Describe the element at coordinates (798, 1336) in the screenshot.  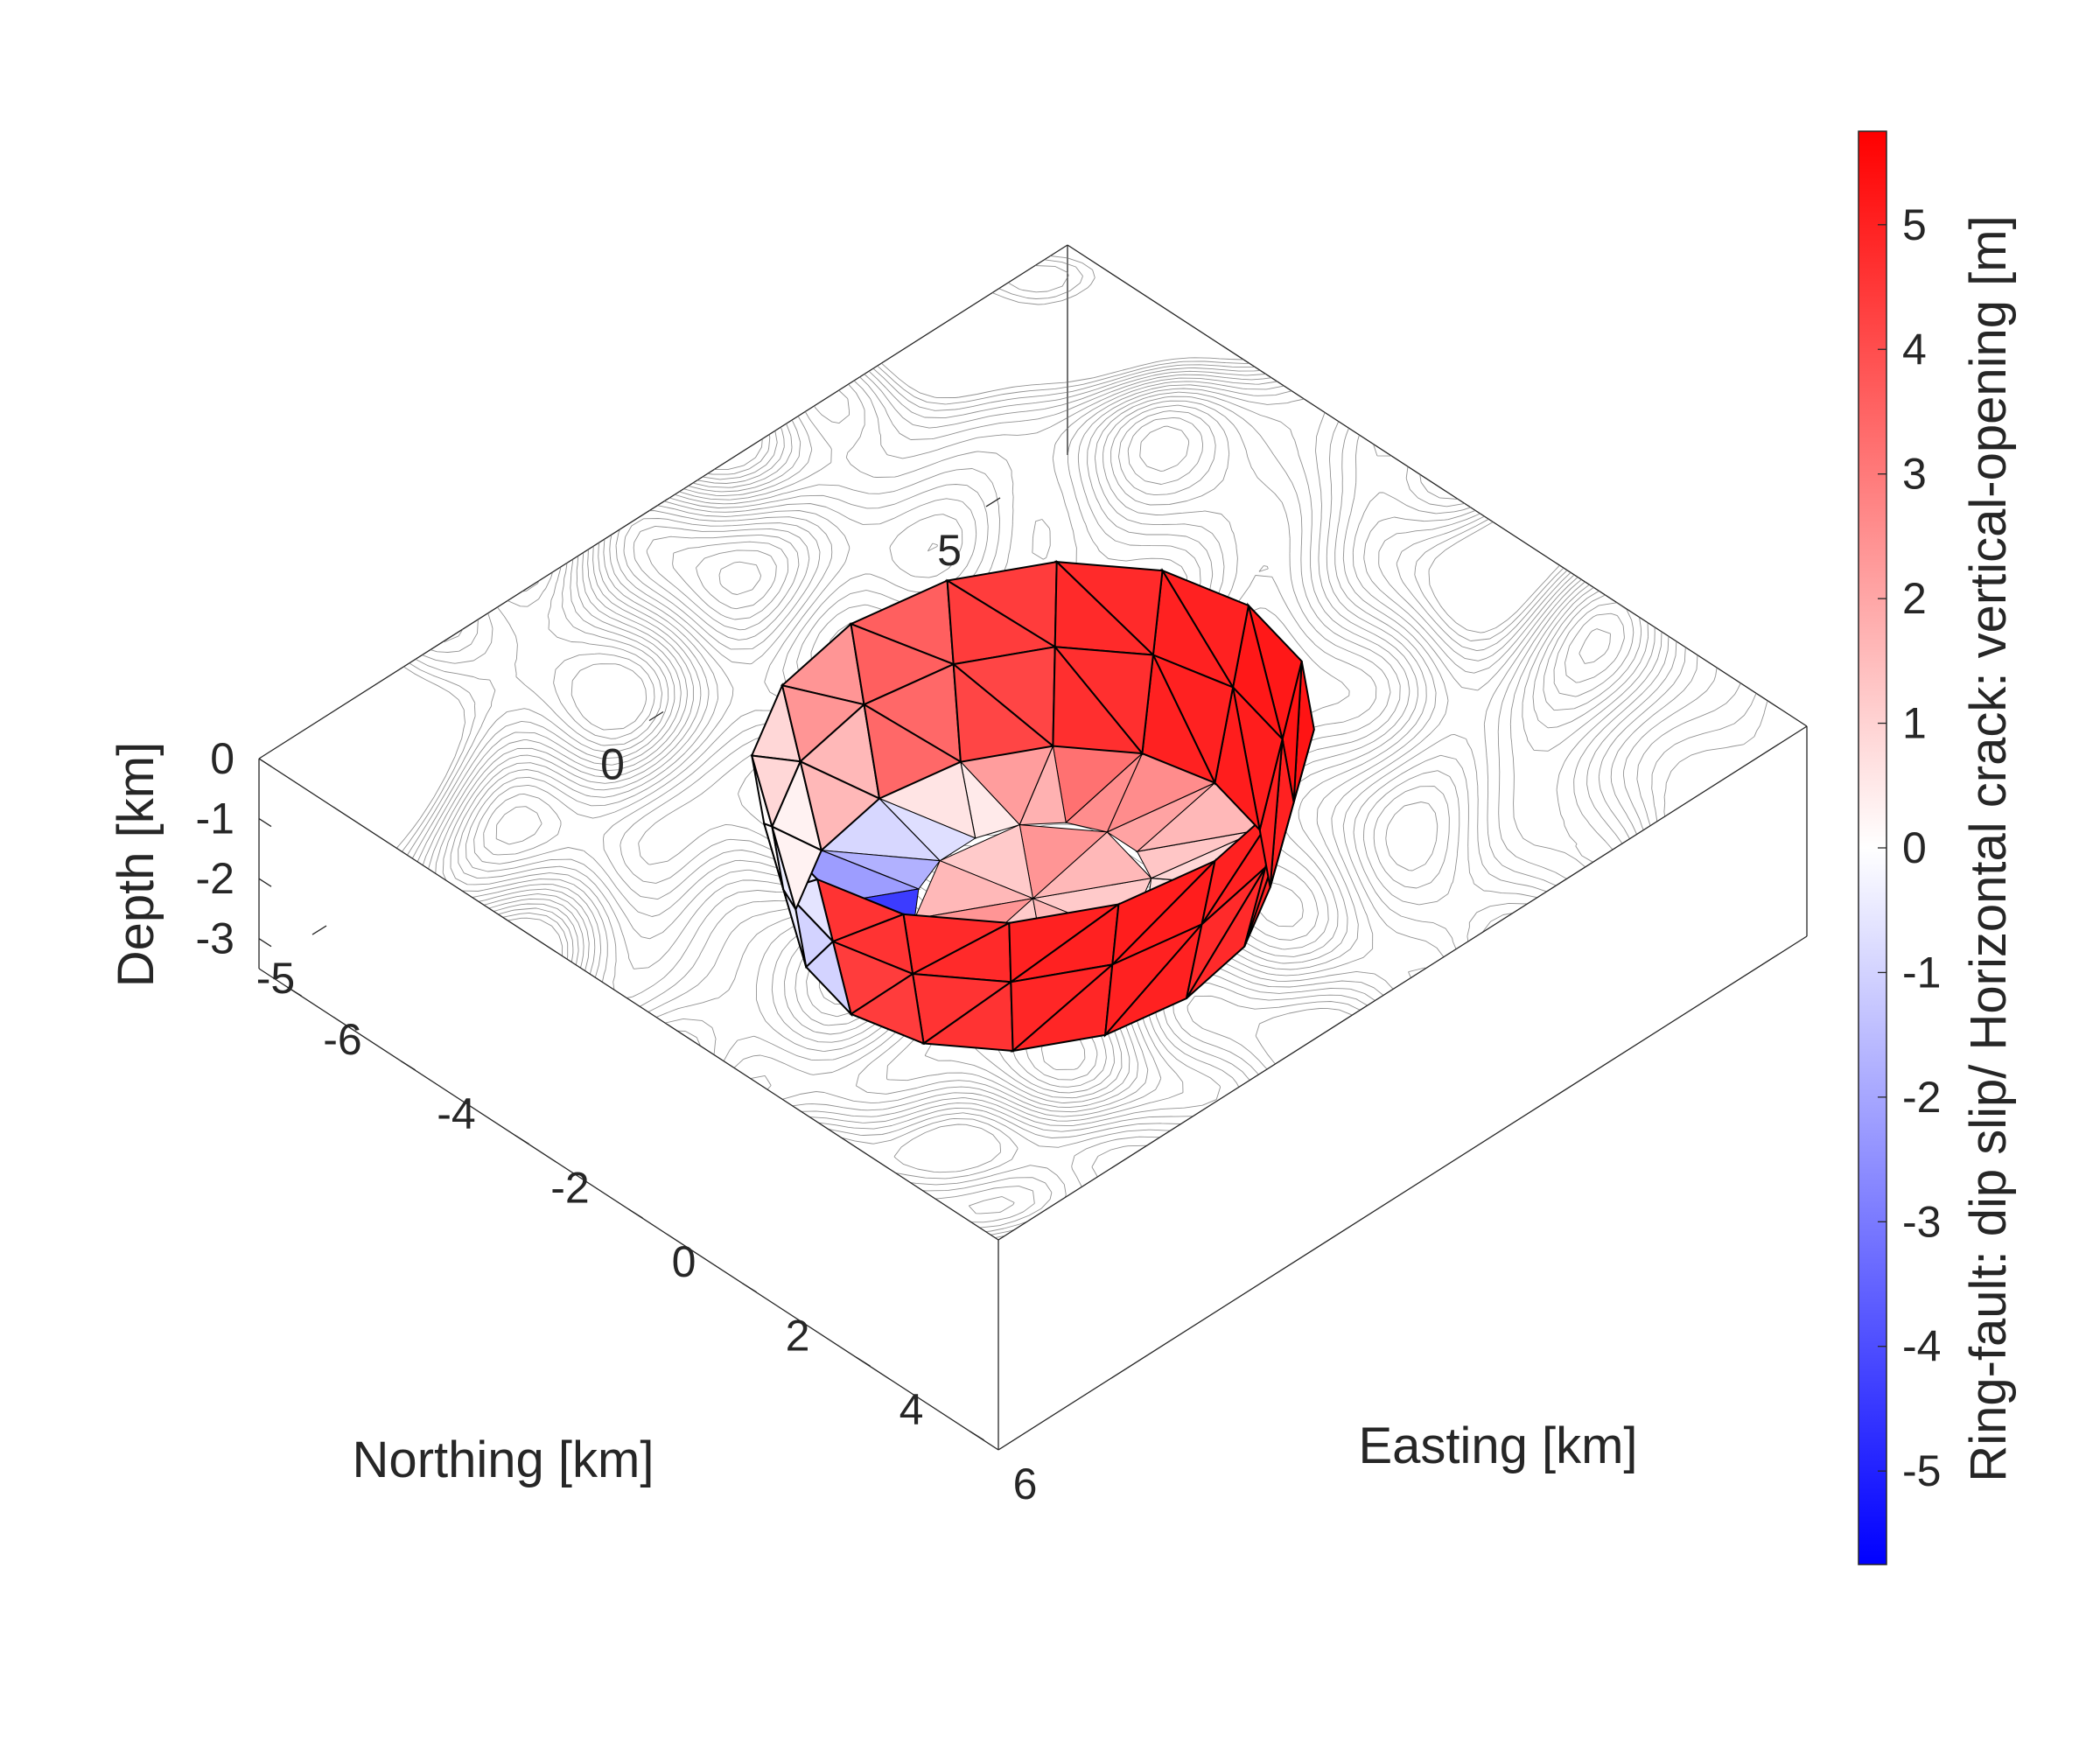
I see `x-tick-label: 2` at that location.